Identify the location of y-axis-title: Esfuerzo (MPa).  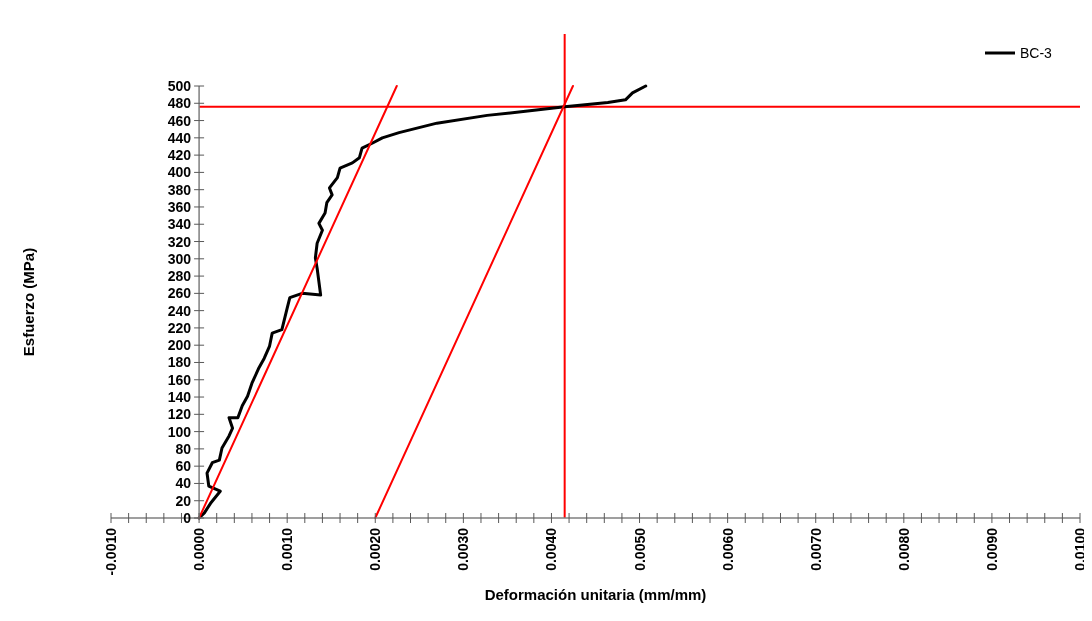
(28, 302).